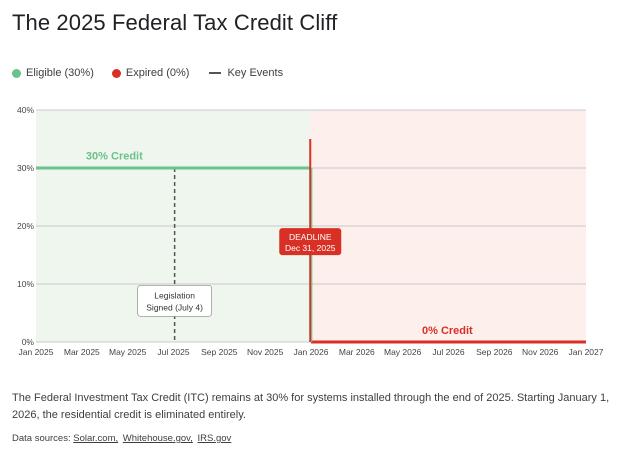 This screenshot has height=465, width=620. I want to click on source-link-irs: IRS.gov, so click(214, 438).